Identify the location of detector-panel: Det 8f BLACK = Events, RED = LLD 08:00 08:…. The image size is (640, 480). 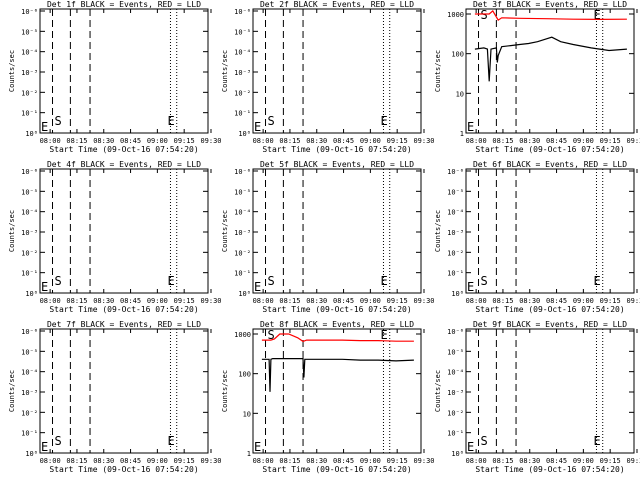
(328, 397).